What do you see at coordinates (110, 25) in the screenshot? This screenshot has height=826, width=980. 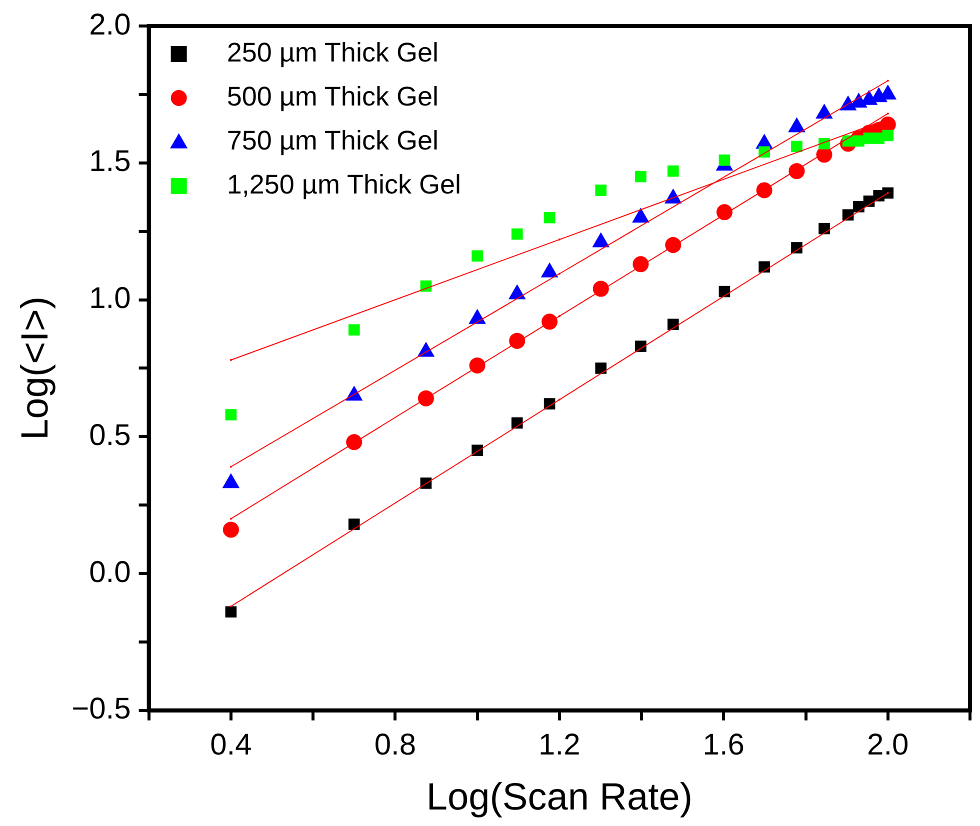 I see `y-tick-label: 2.0` at bounding box center [110, 25].